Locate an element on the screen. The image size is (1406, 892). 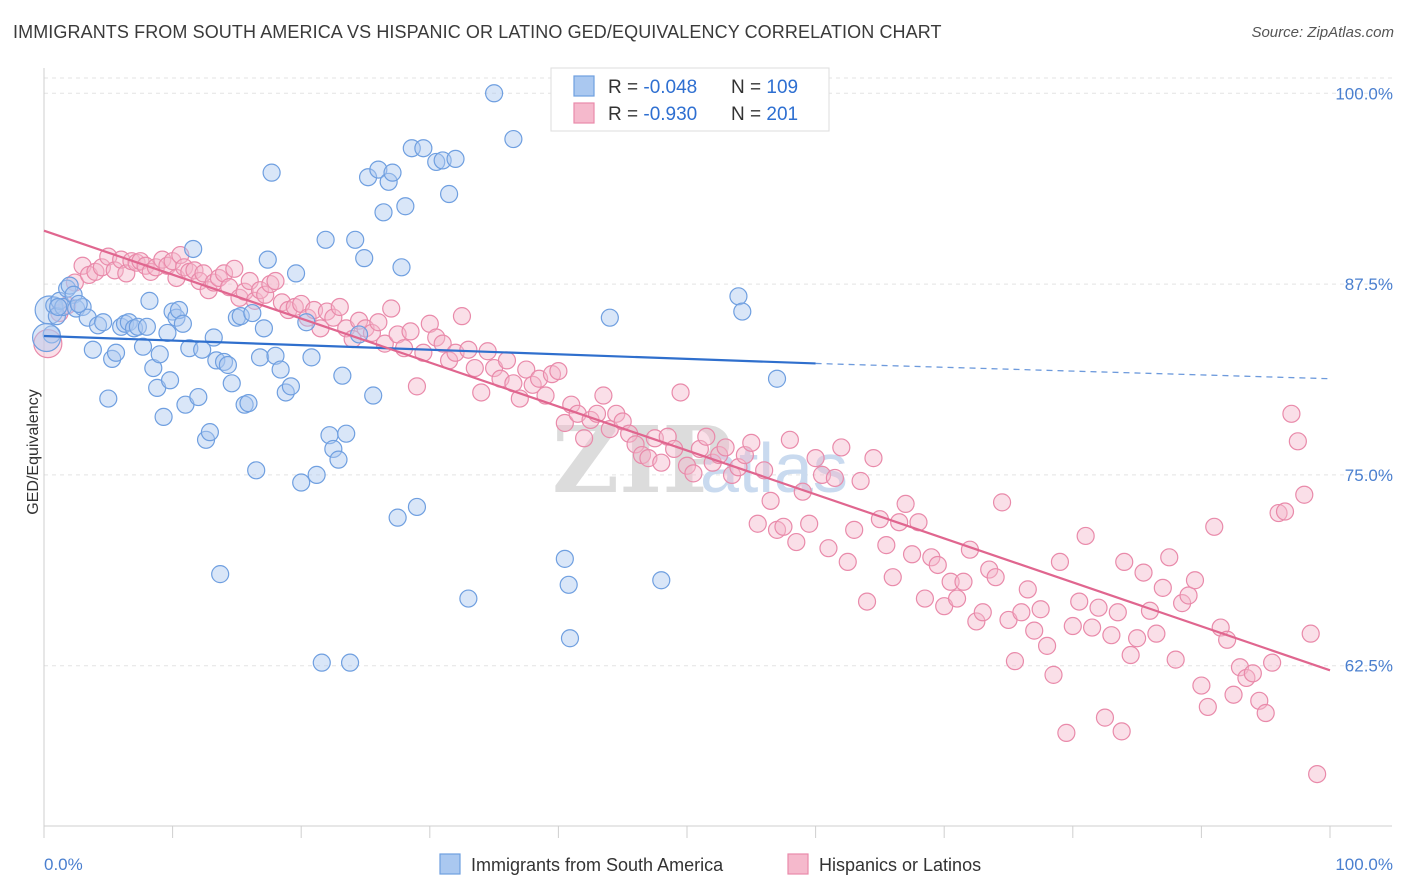
trend-line-immigrants is located at coordinates (429, 349).